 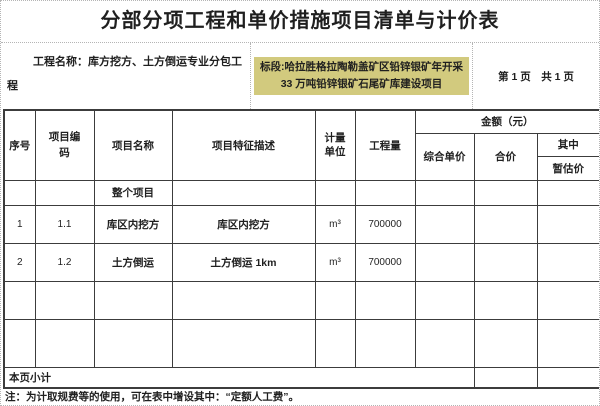 What do you see at coordinates (444, 156) in the screenshot?
I see `col-header-composite-unit-price: 综合单价` at bounding box center [444, 156].